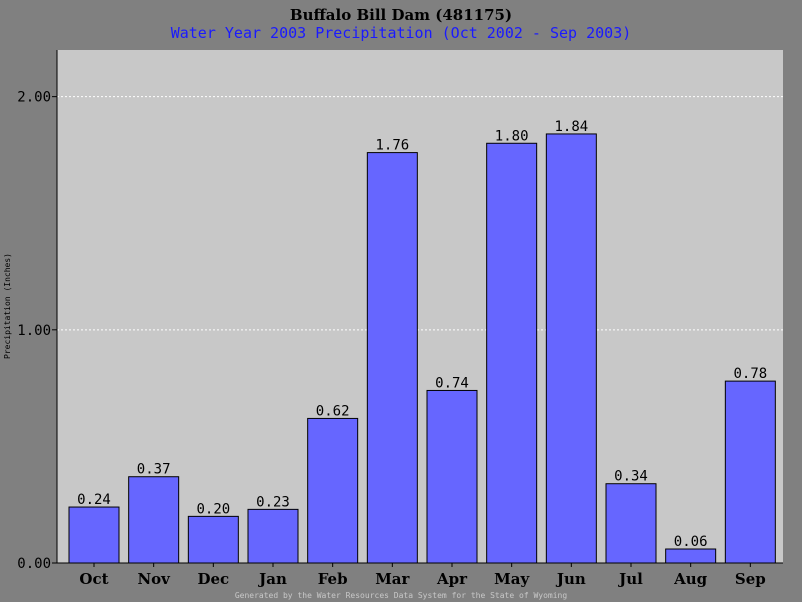 Image resolution: width=802 pixels, height=602 pixels. I want to click on x-tick-label: Oct, so click(93, 579).